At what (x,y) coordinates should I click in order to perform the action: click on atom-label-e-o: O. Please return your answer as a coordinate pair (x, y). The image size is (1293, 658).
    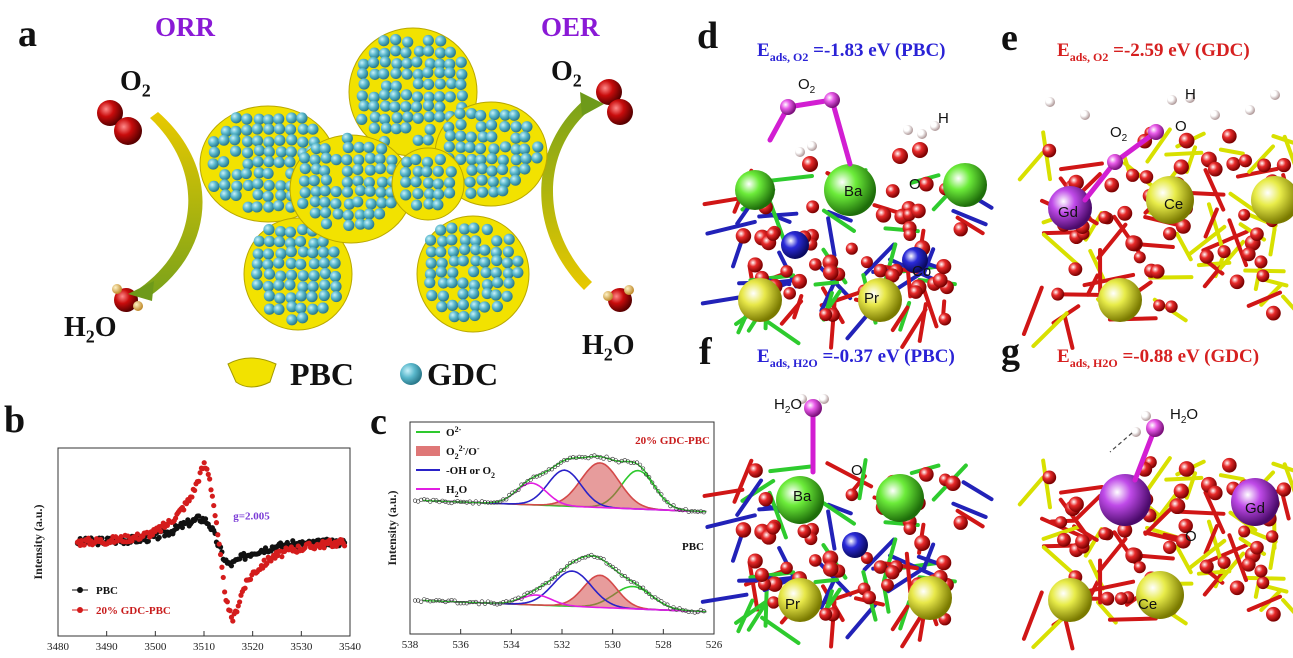
    Looking at the image, I should click on (1181, 126).